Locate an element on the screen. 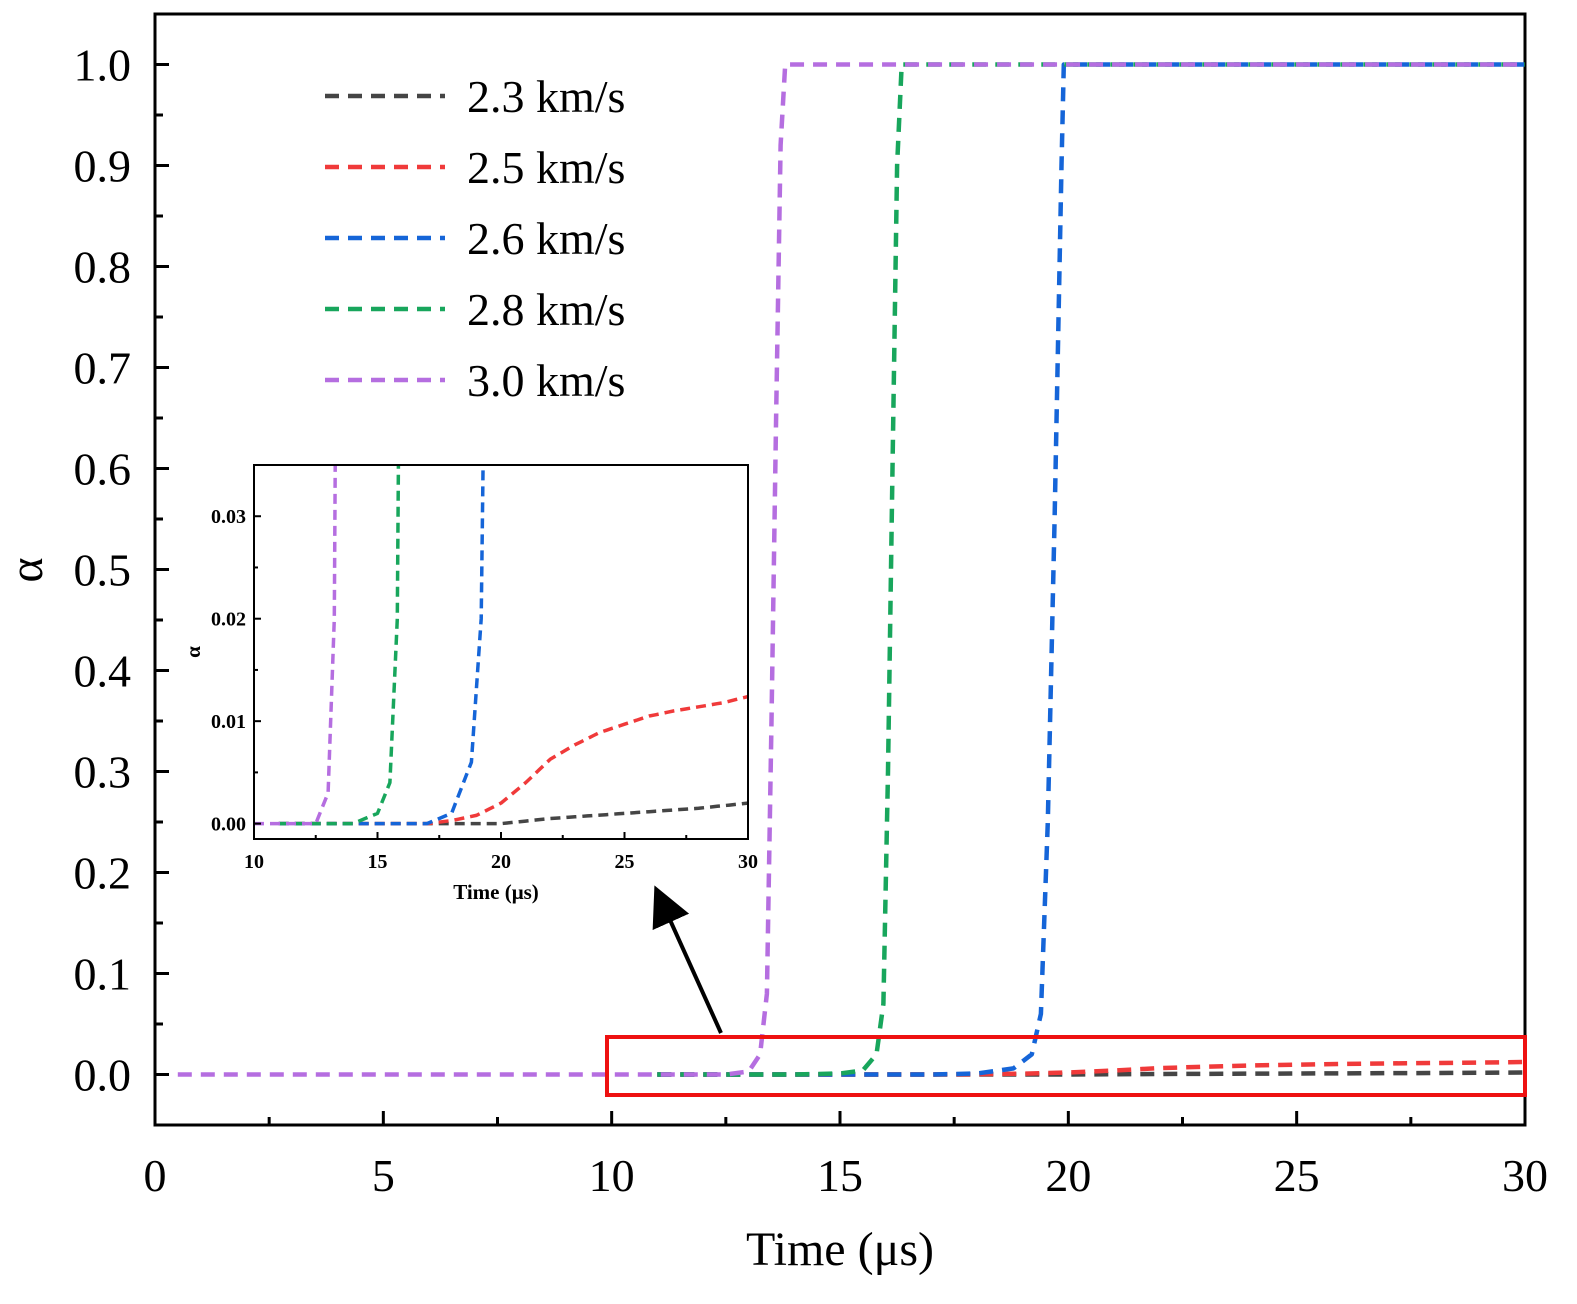  y-tick-label-1-0: 1.0 is located at coordinates (103, 65).